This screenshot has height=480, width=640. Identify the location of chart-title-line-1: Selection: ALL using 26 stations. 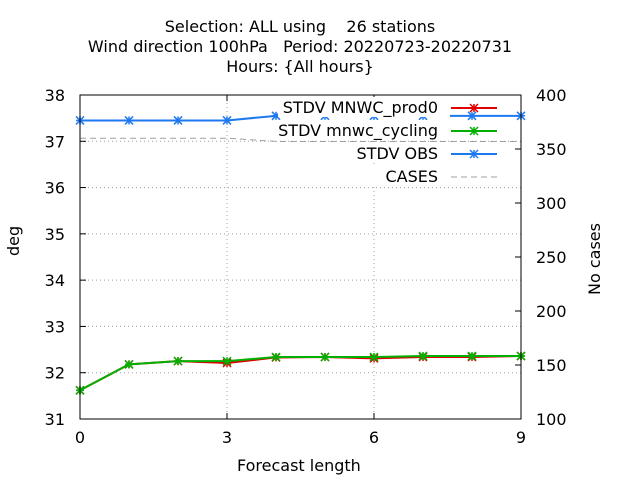
(300, 26).